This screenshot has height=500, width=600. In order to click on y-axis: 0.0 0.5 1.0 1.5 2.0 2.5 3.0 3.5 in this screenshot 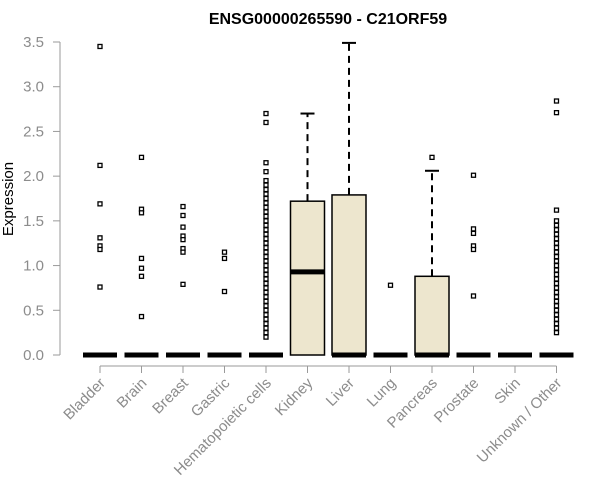, I will do `click(42, 199)`.